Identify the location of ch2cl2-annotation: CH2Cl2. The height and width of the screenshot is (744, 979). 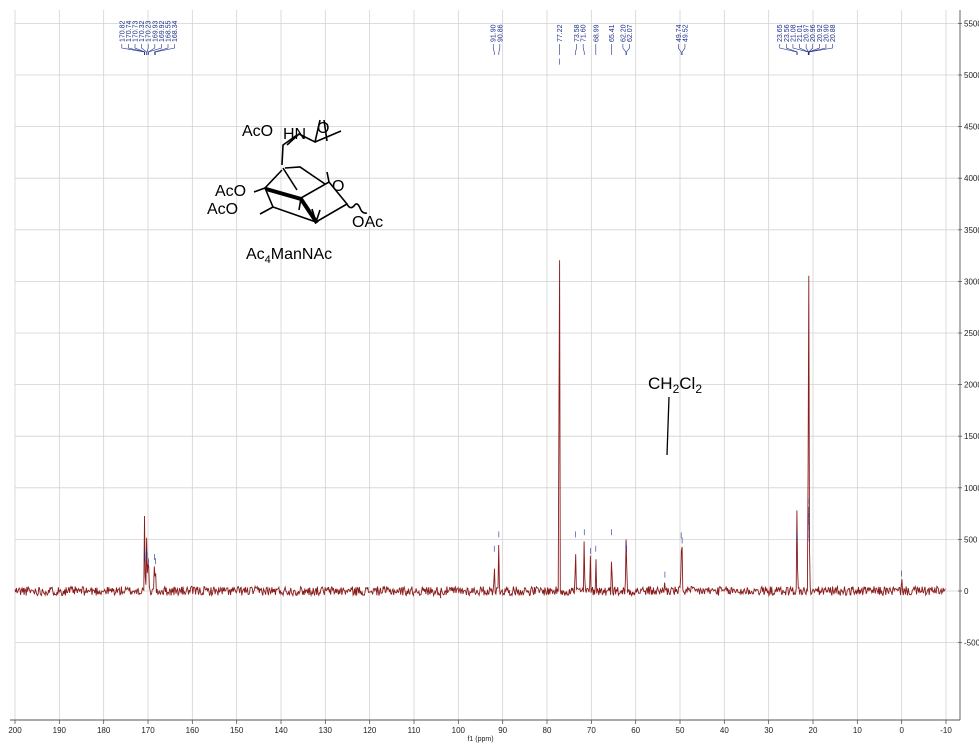
(675, 415).